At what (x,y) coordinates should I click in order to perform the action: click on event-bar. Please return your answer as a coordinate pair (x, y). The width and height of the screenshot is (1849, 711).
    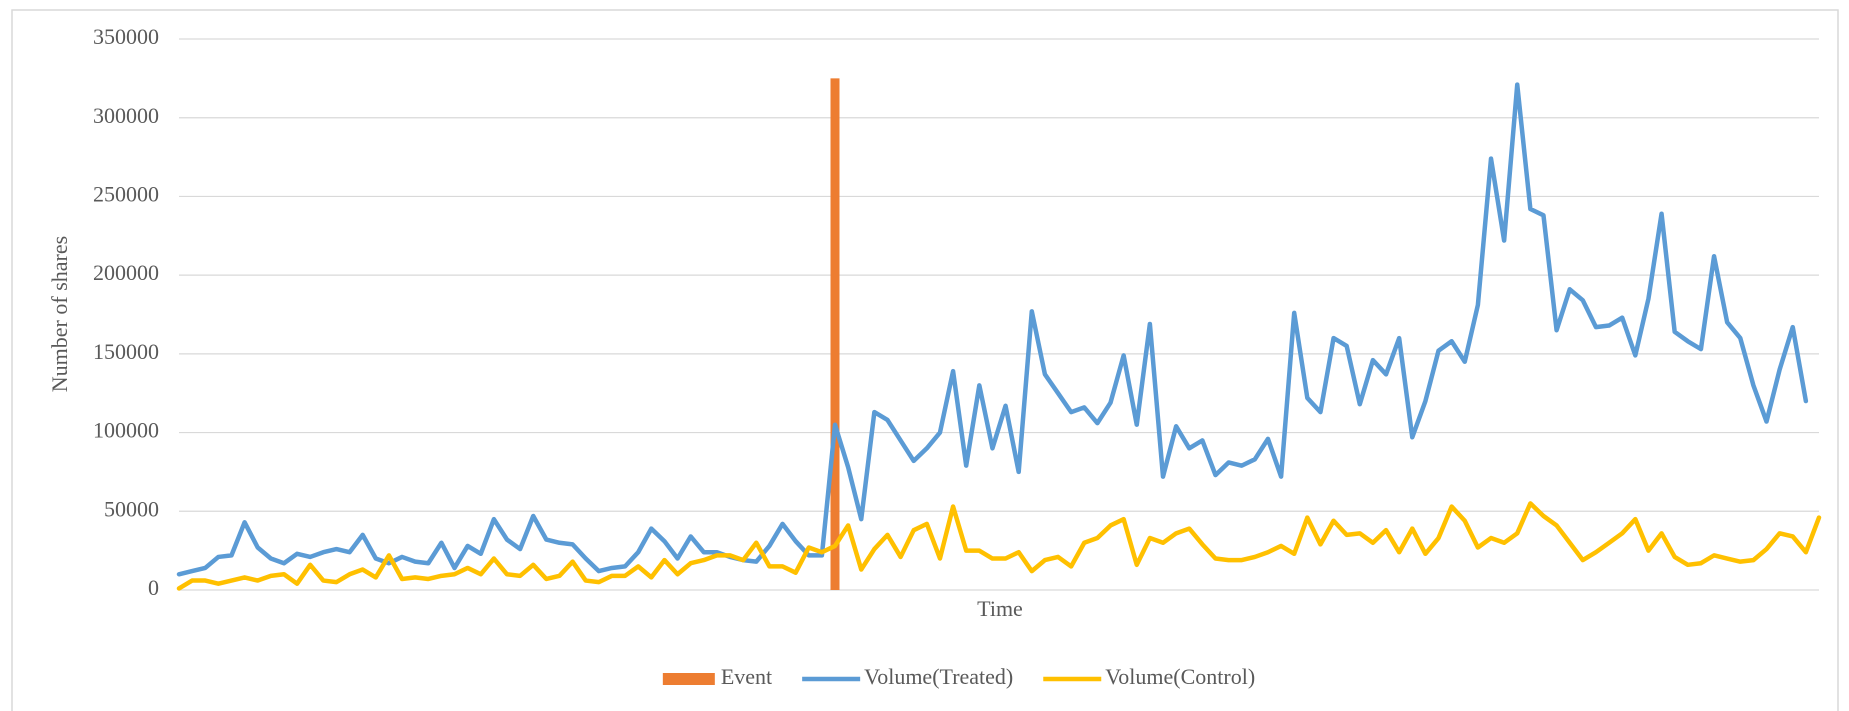
    Looking at the image, I should click on (835, 334).